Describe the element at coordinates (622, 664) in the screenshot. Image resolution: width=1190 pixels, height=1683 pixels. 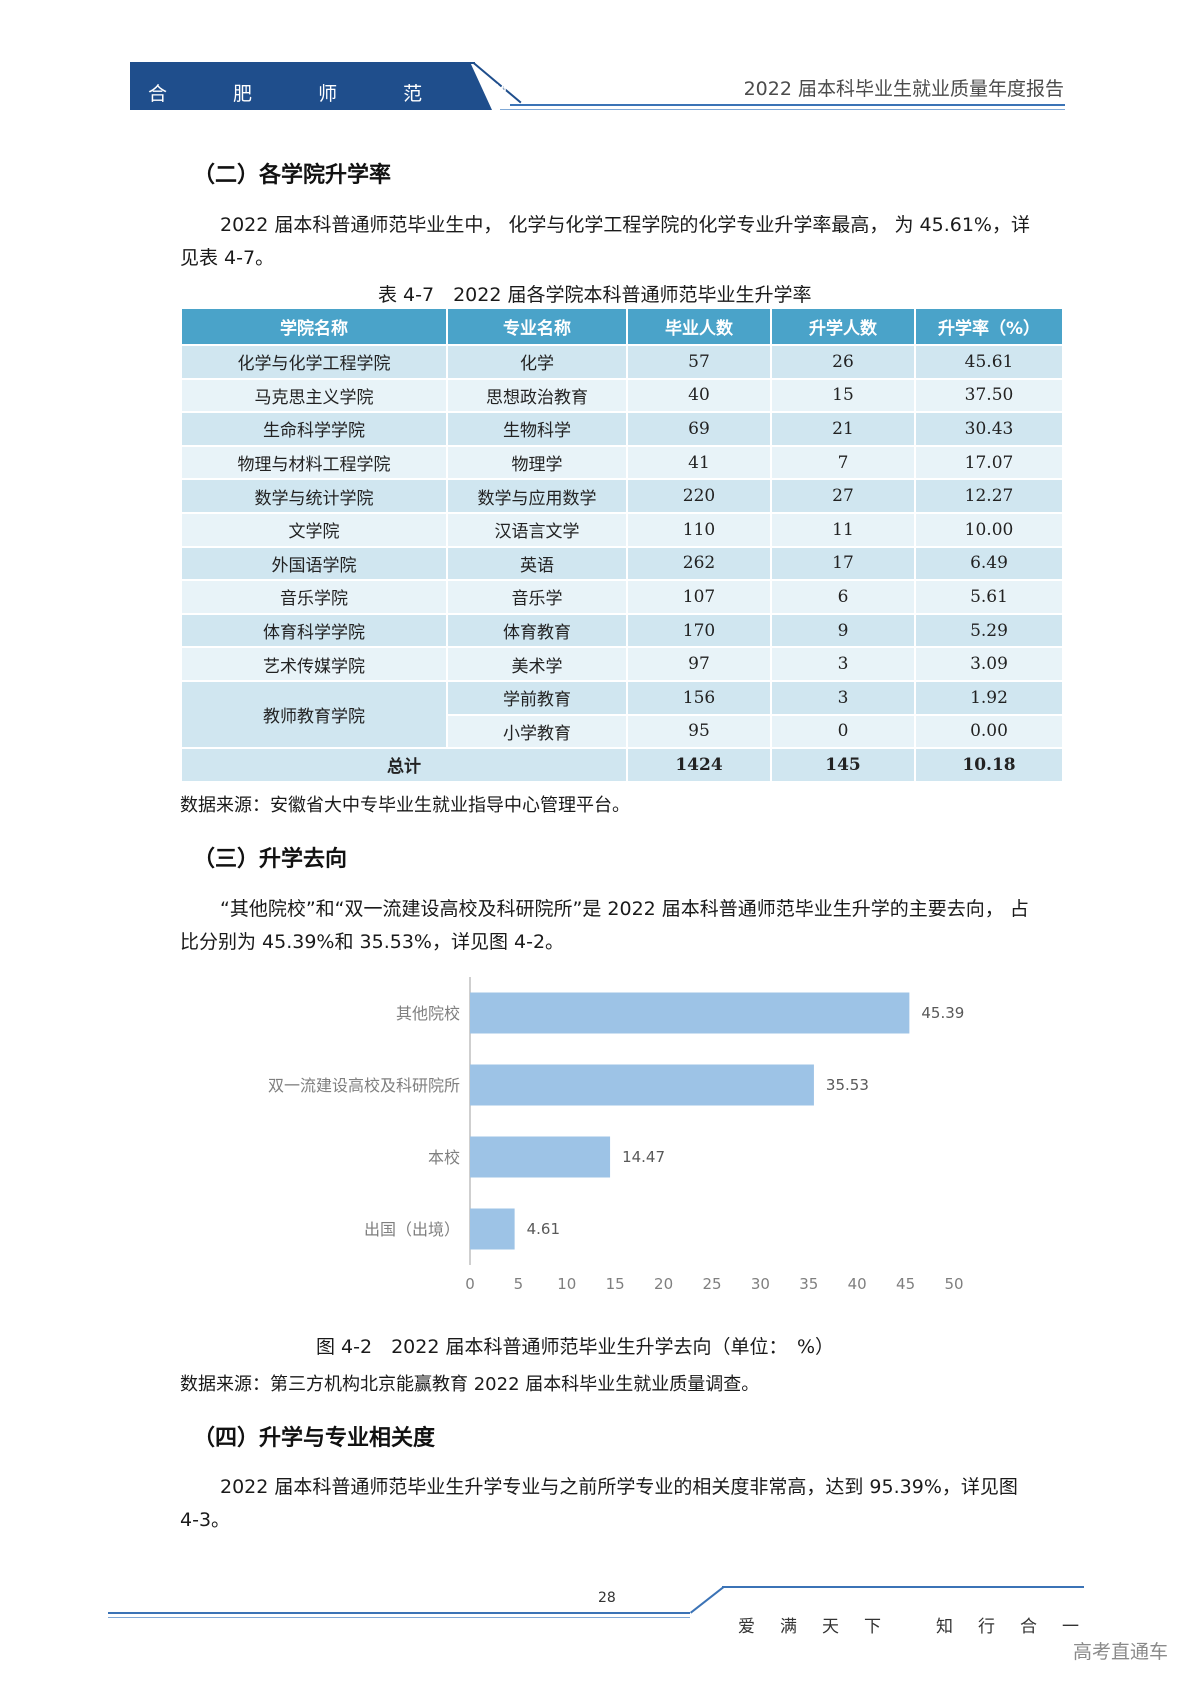
I see `table-row: 艺术传媒学院 美术学 97 3 3.09` at that location.